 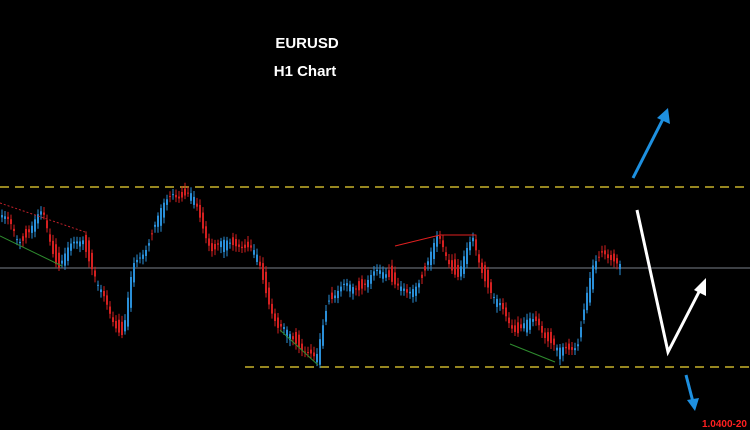 I want to click on arrow-projection, so click(x=669, y=283).